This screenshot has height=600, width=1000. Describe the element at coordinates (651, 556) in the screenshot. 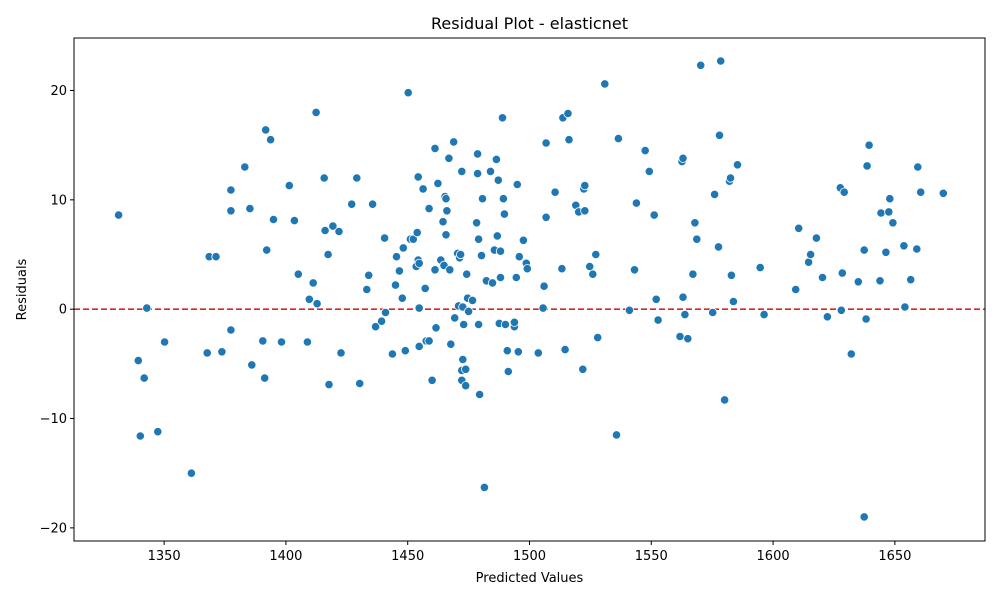

I see `x-tick-label: 1550` at that location.